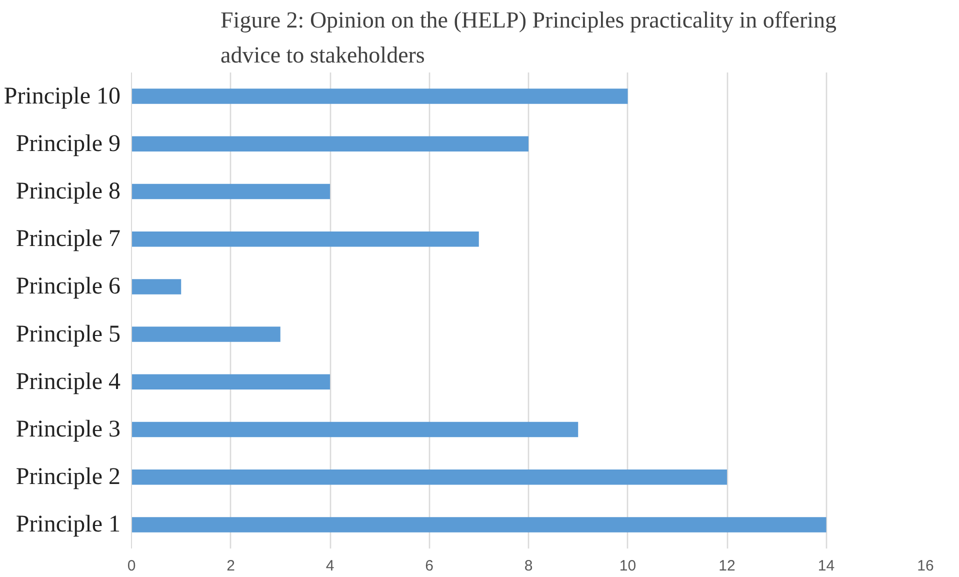 The width and height of the screenshot is (959, 577). I want to click on x-tick-label: 4, so click(330, 566).